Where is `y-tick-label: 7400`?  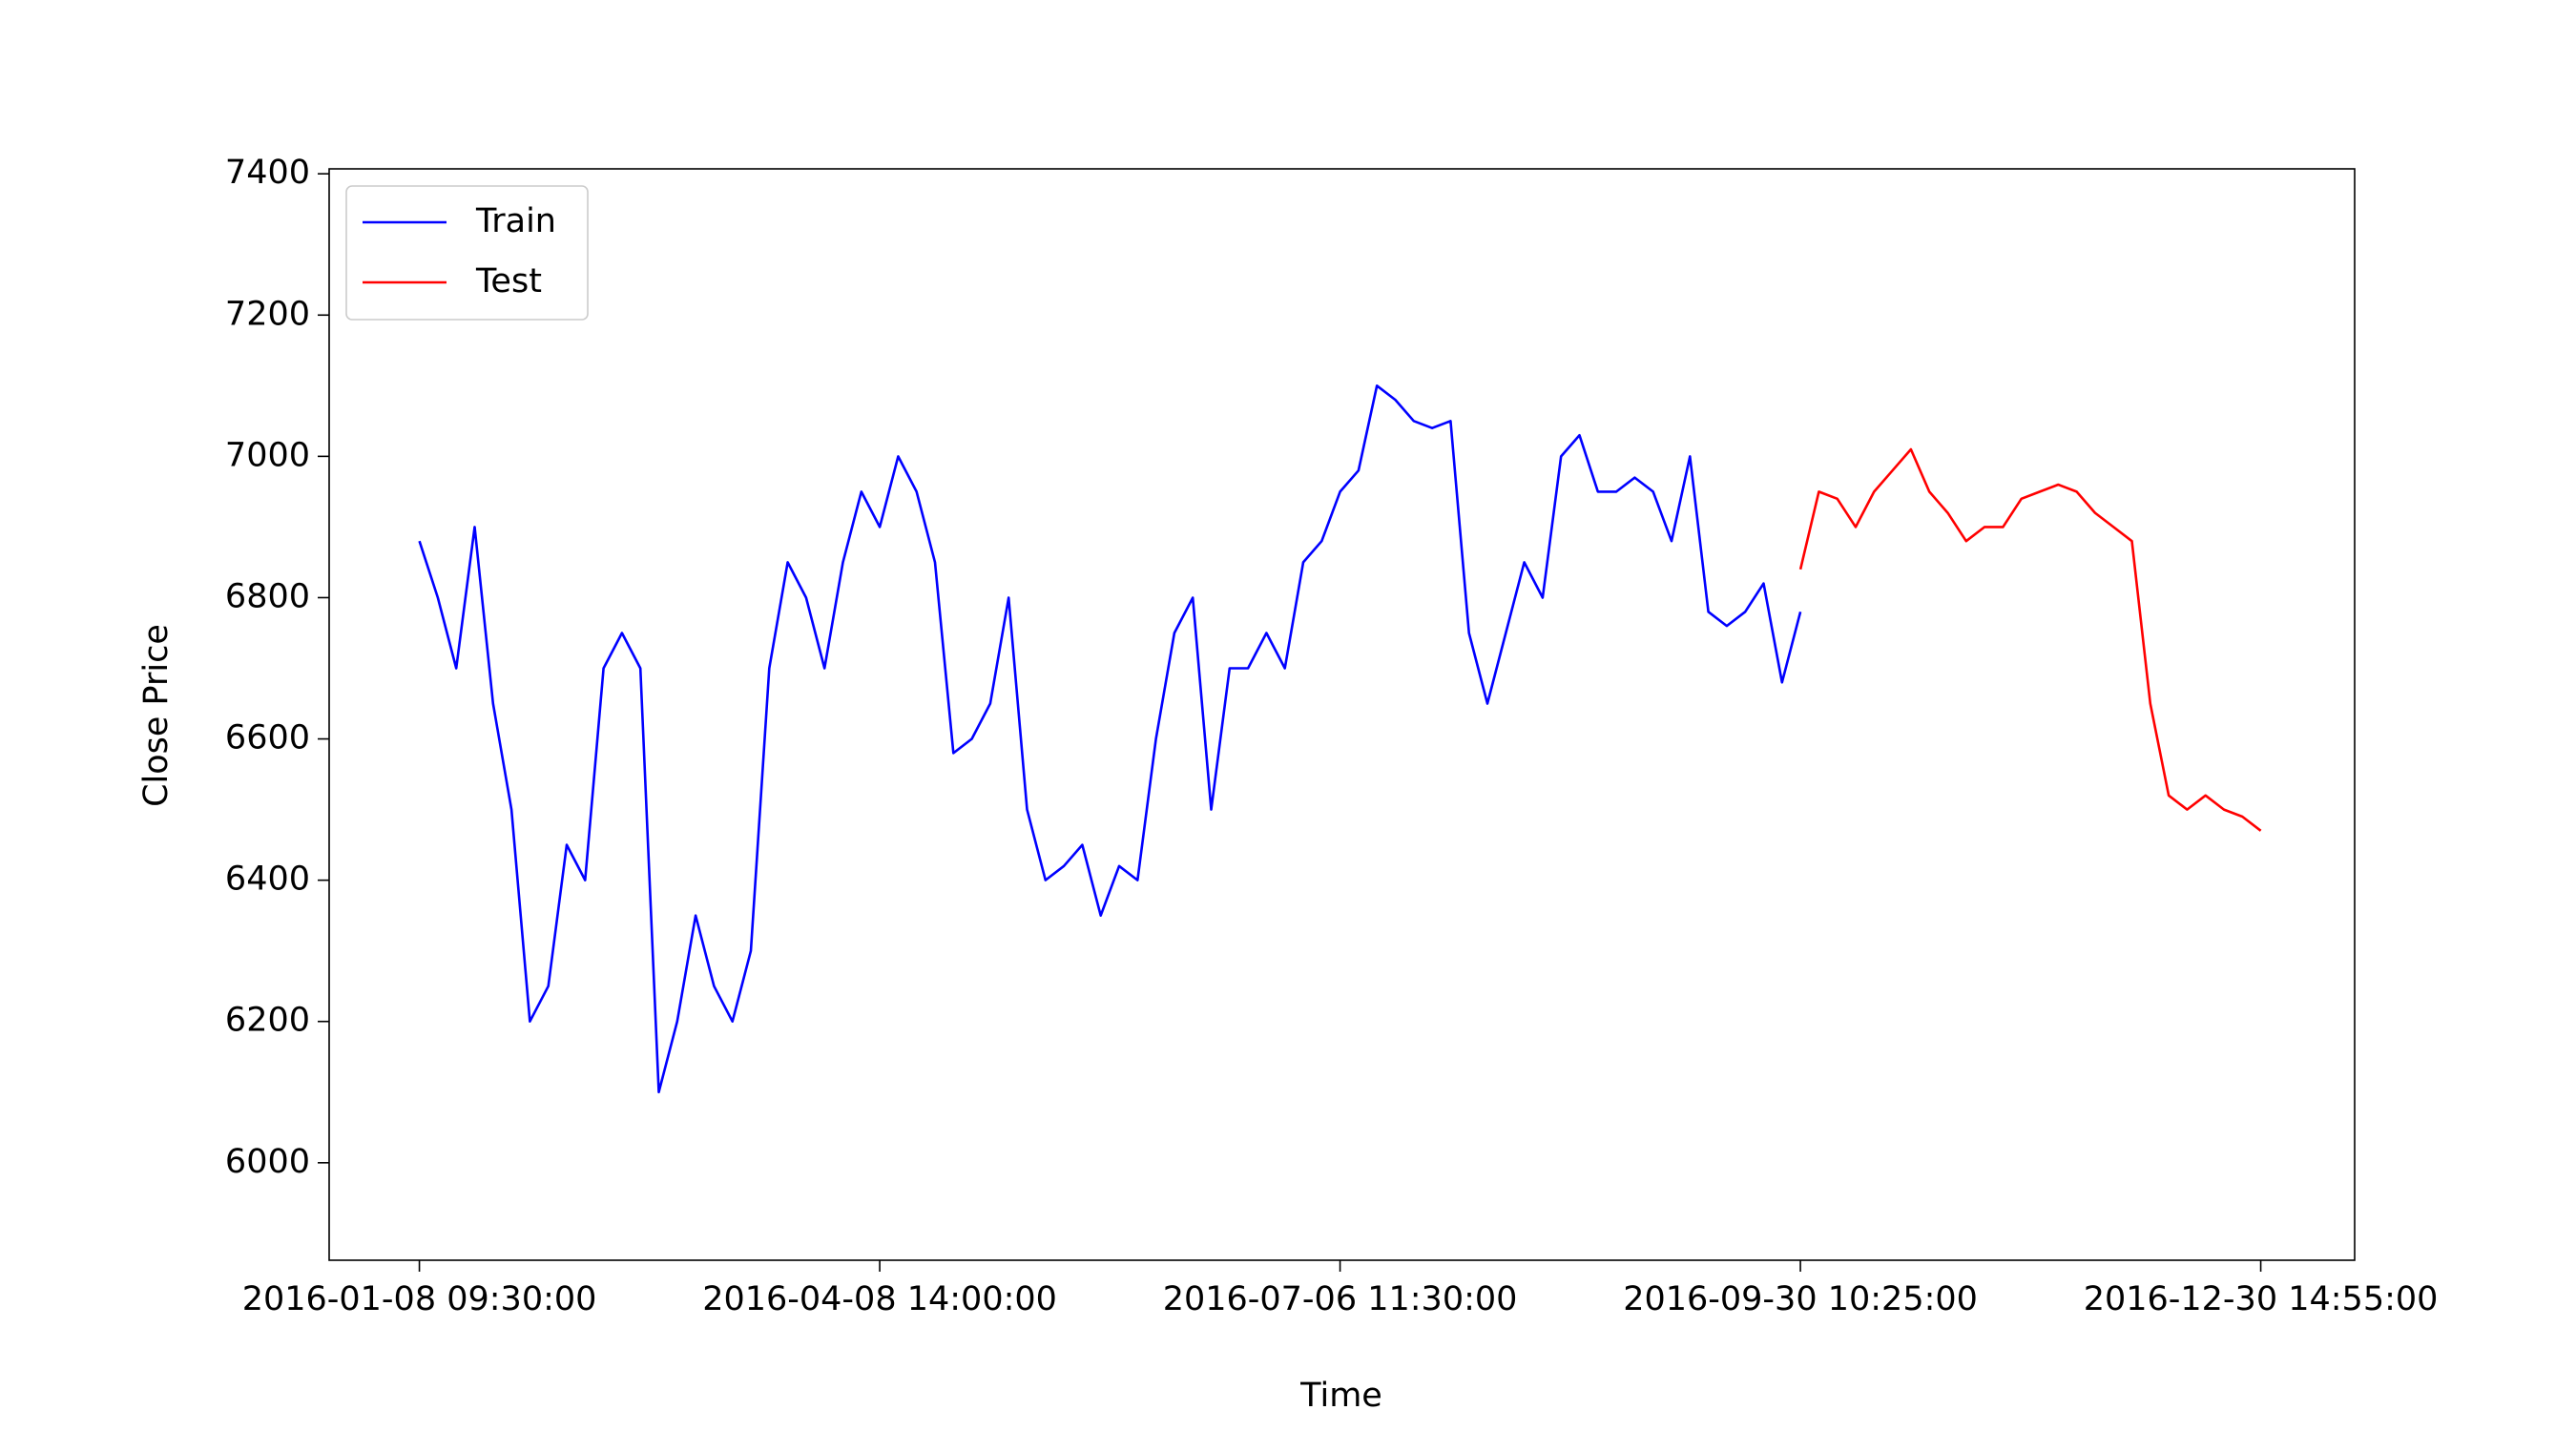
y-tick-label: 7400 is located at coordinates (267, 173).